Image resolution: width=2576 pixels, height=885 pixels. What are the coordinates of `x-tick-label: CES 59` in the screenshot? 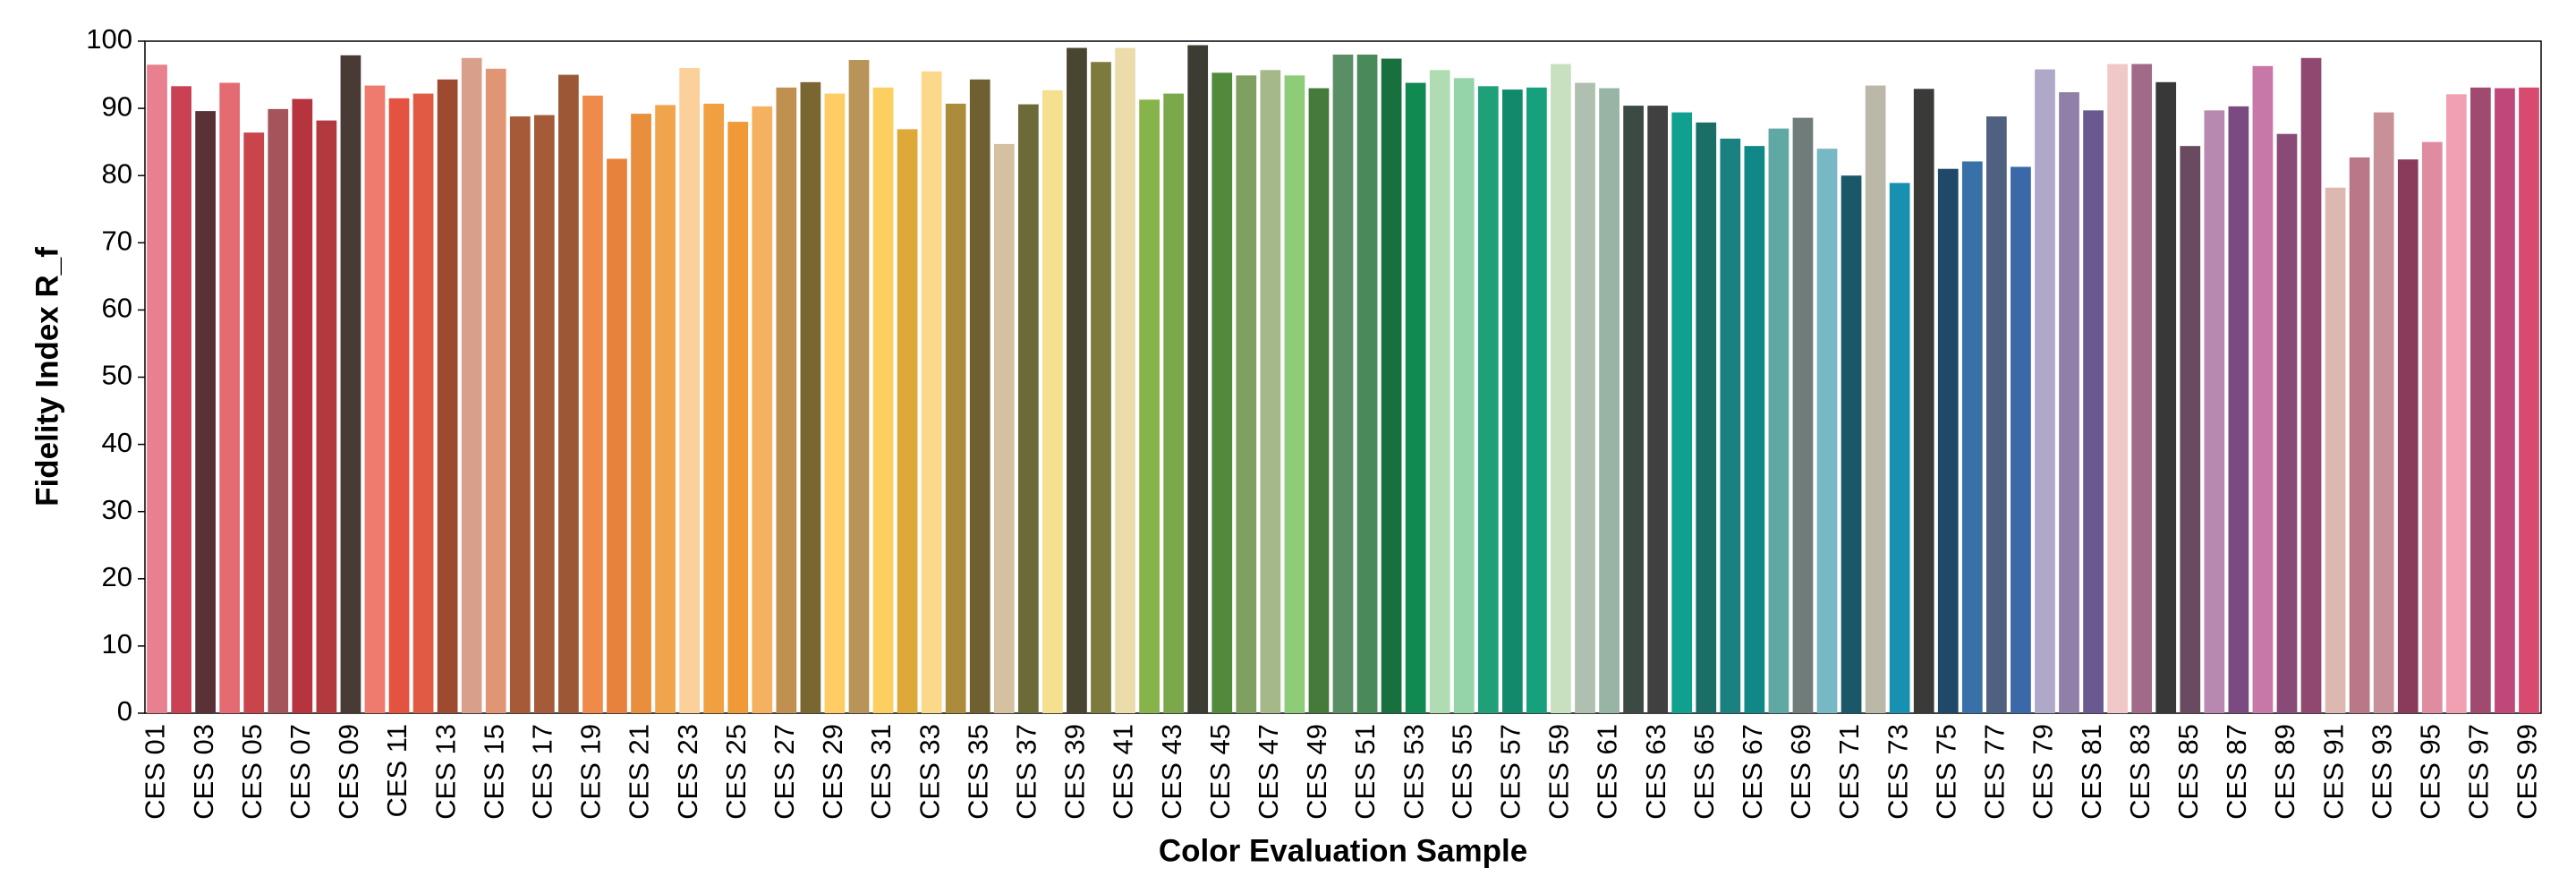 It's located at (1559, 772).